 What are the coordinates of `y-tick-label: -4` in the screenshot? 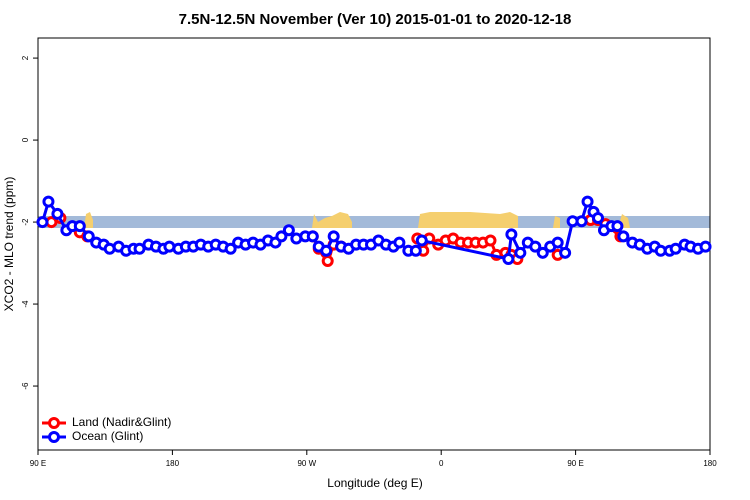 It's located at (25, 304).